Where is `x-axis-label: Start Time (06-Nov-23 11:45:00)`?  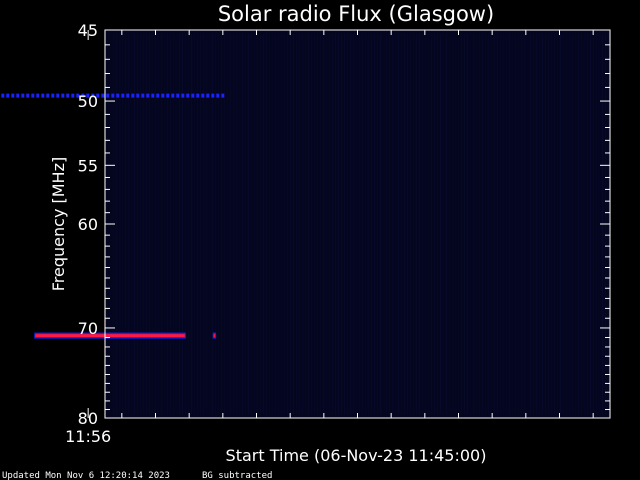
x-axis-label: Start Time (06-Nov-23 11:45:00) is located at coordinates (356, 455).